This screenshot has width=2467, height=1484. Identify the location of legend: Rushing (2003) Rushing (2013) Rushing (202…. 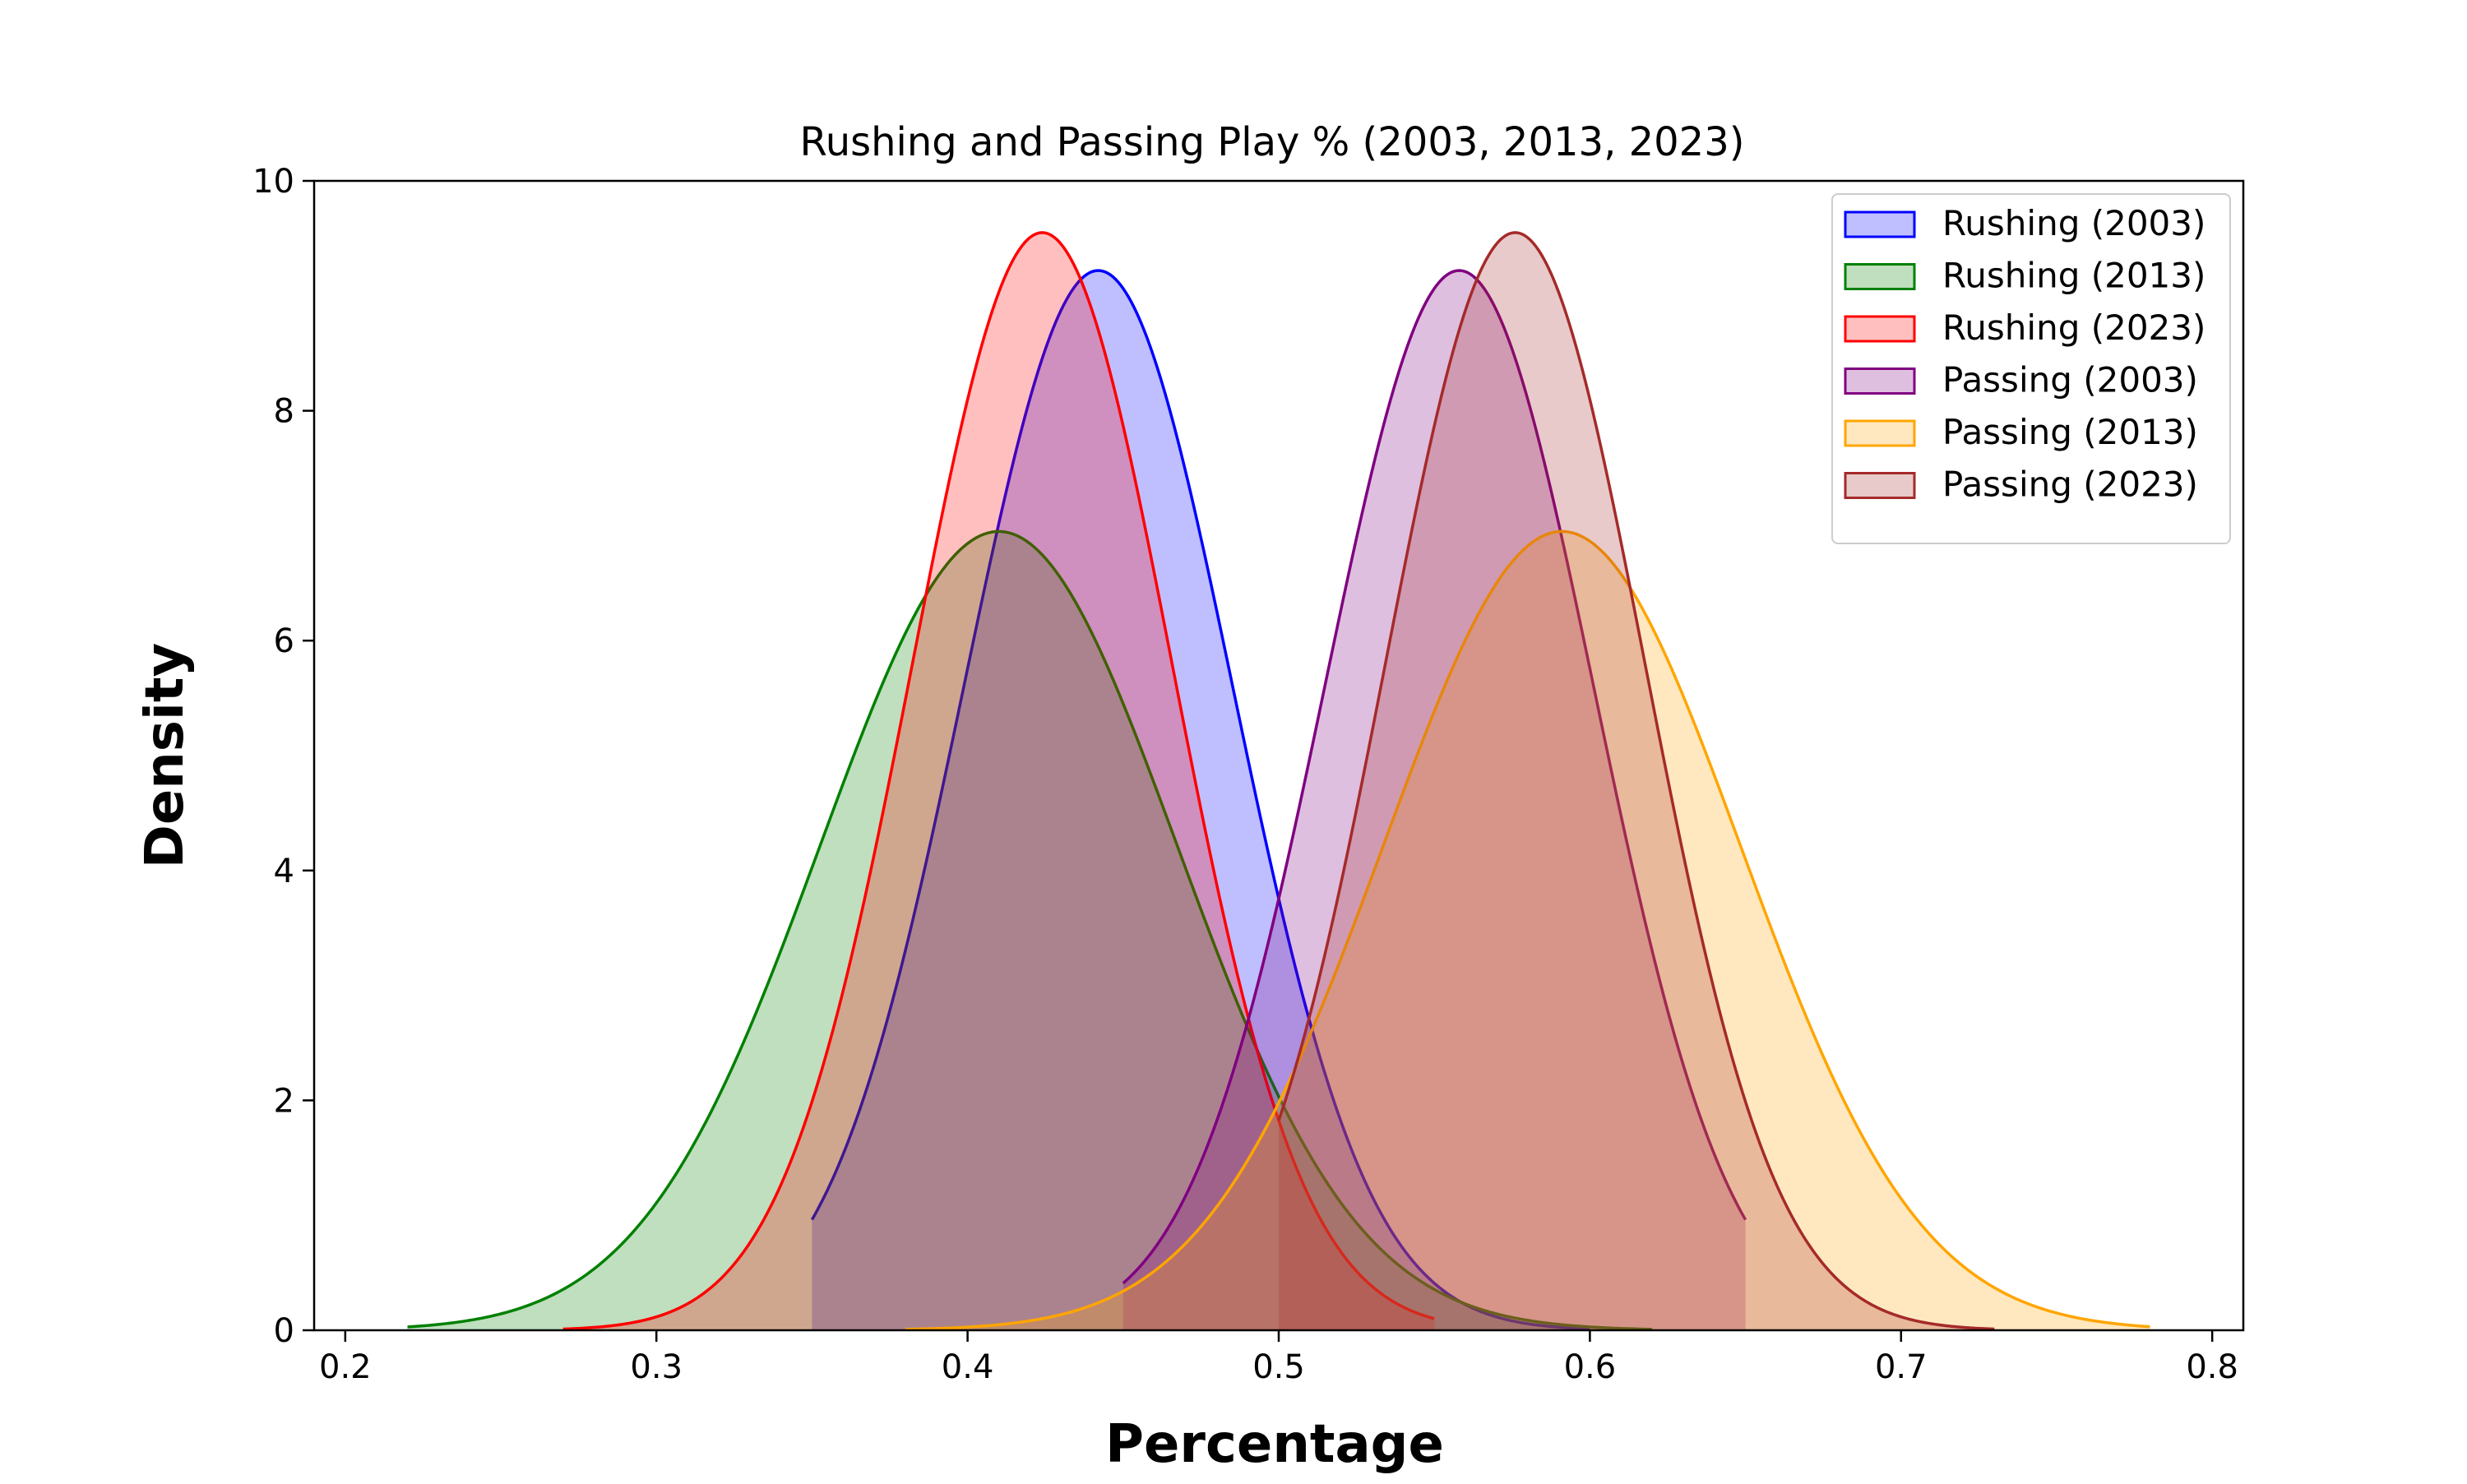
(2031, 368).